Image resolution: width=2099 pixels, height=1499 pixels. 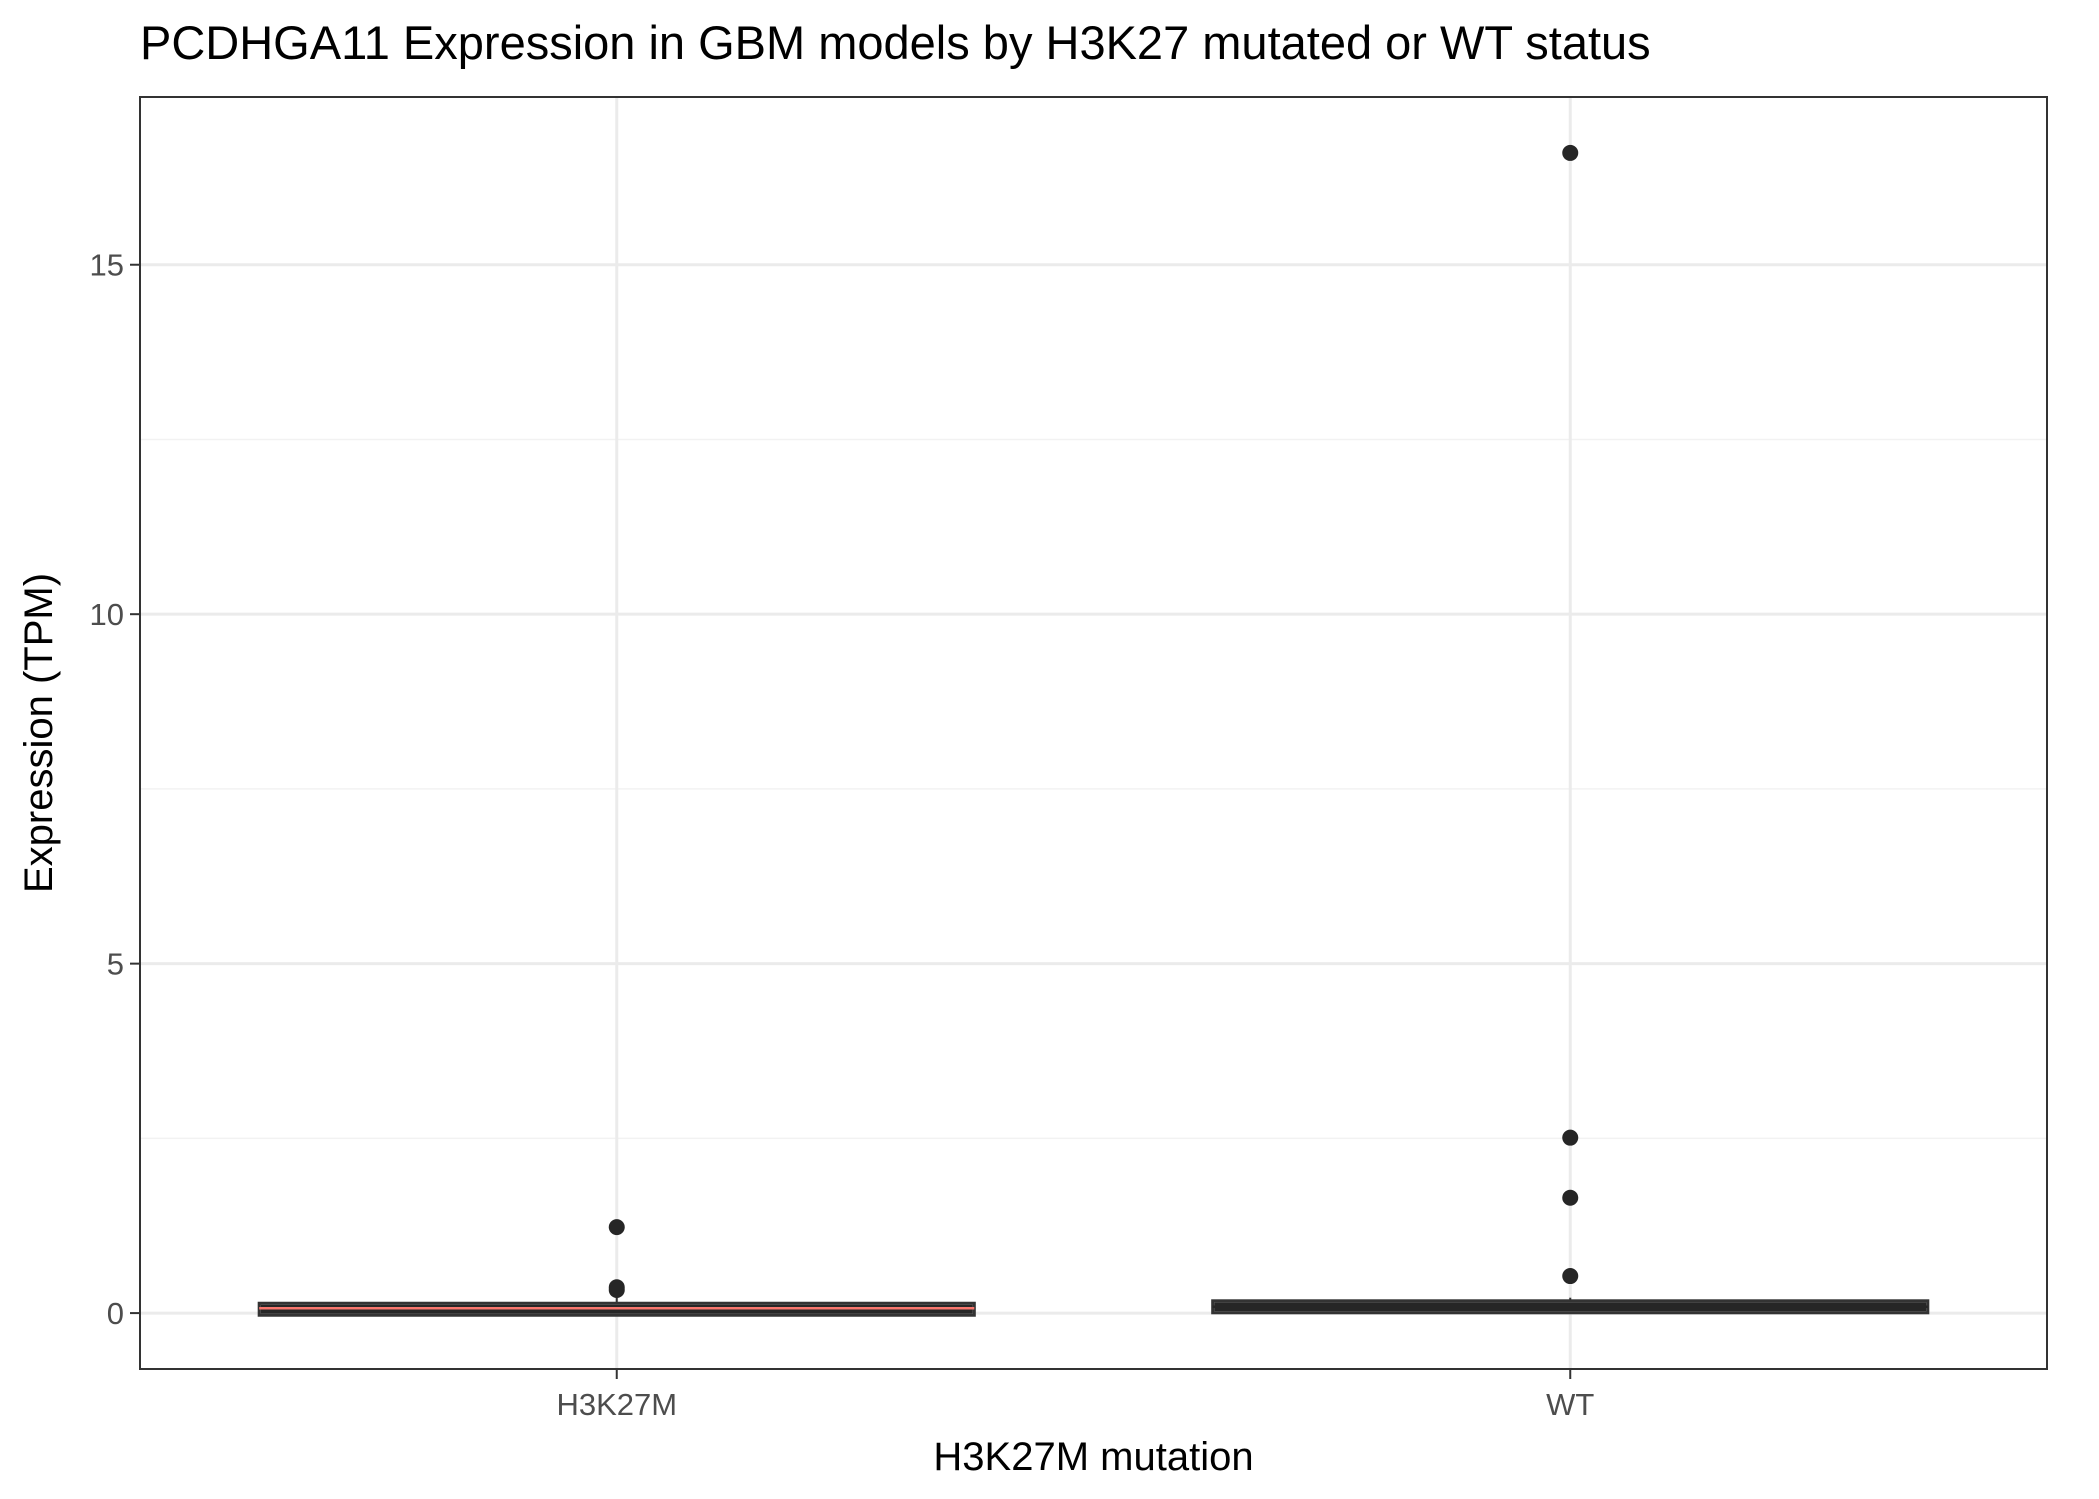 What do you see at coordinates (616, 1404) in the screenshot?
I see `x-tick-label: H3K27M` at bounding box center [616, 1404].